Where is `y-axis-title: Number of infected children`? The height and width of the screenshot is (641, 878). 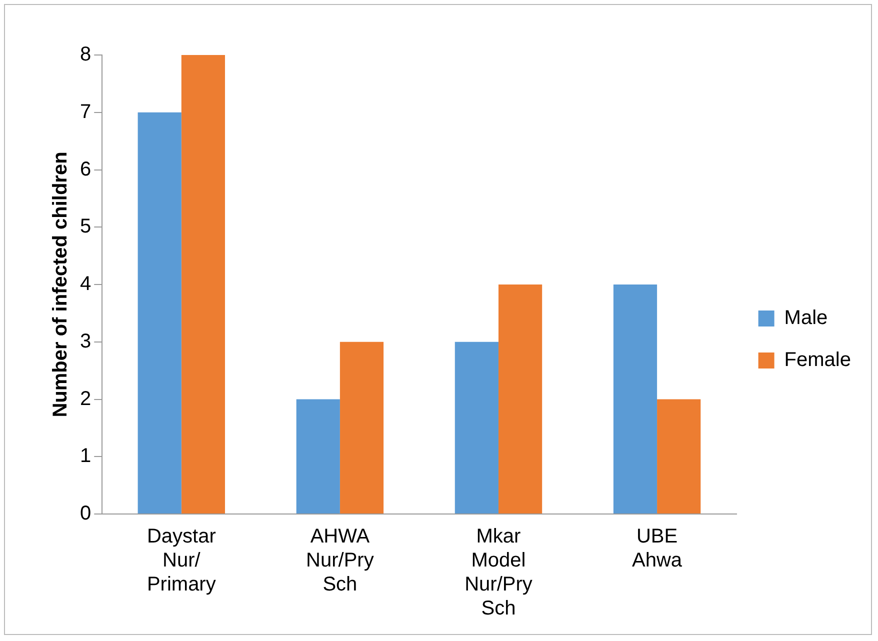
y-axis-title: Number of infected children is located at coordinates (61, 285).